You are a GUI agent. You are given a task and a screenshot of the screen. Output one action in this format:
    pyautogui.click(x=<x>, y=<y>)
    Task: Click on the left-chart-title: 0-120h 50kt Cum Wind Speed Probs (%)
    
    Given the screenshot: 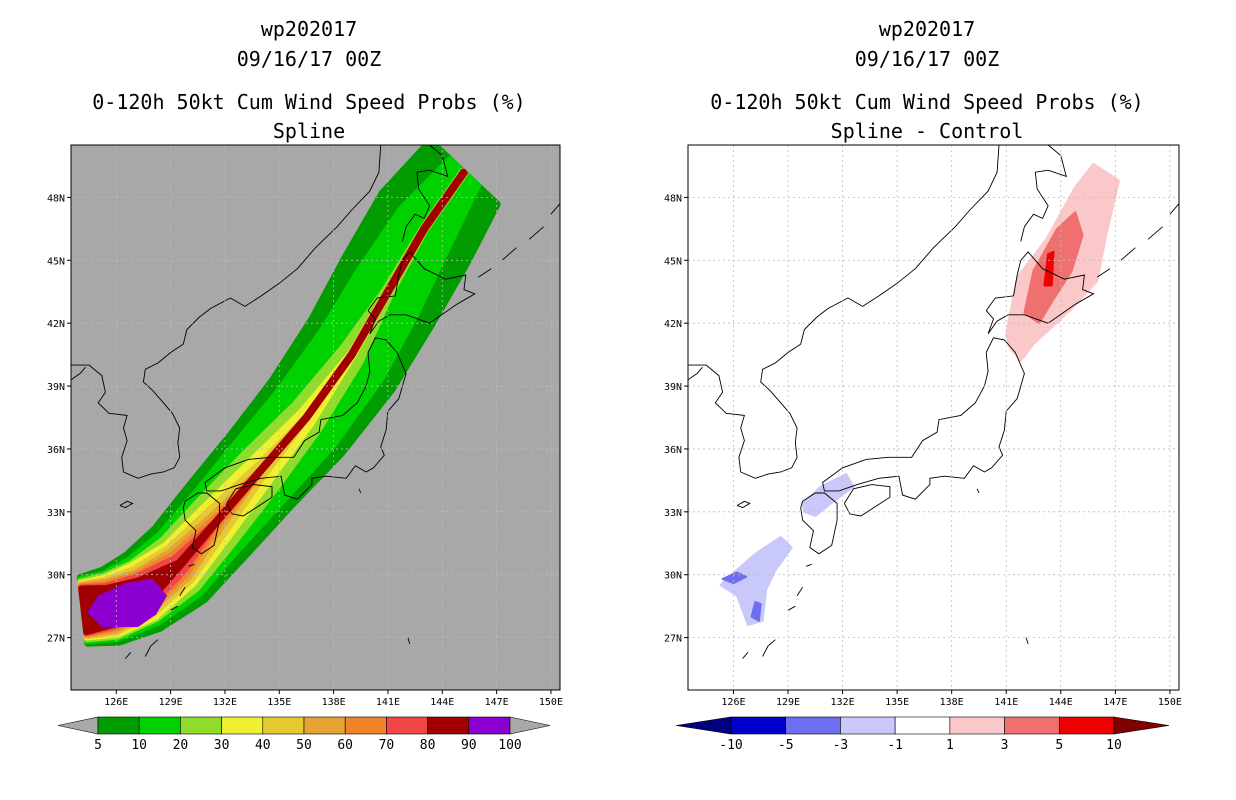 What is the action you would take?
    pyautogui.click(x=308, y=102)
    